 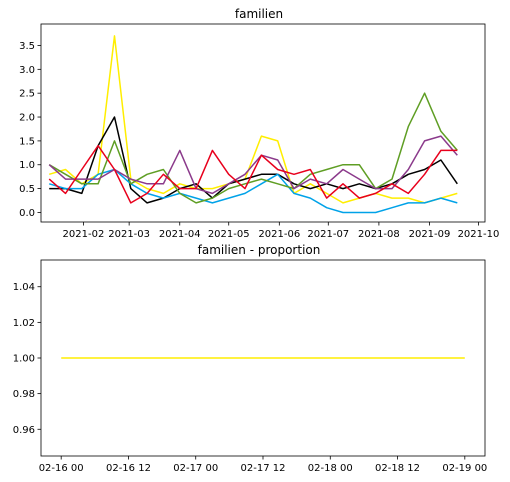 What do you see at coordinates (129, 234) in the screenshot?
I see `x-tick-label: 2021-03` at bounding box center [129, 234].